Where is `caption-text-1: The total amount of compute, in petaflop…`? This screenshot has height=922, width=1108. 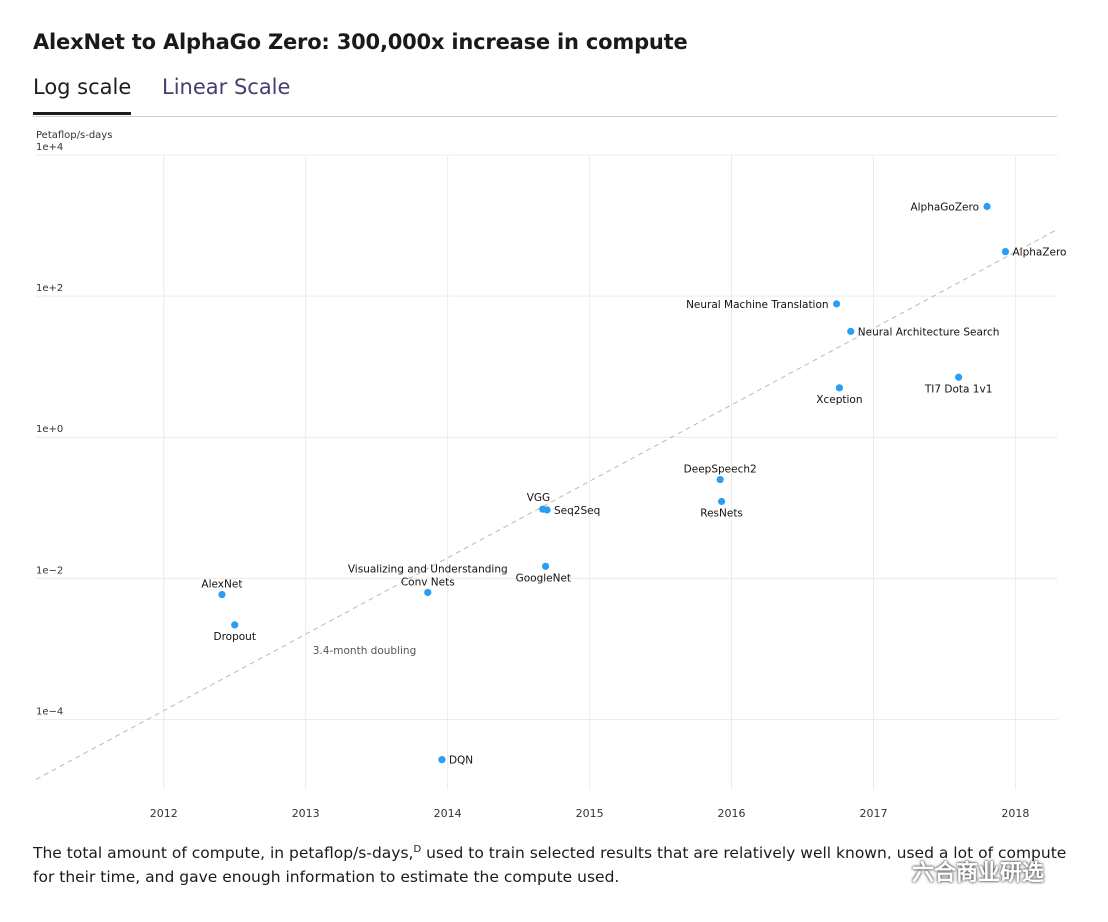
caption-text-1: The total amount of compute, in petaflop… is located at coordinates (223, 853).